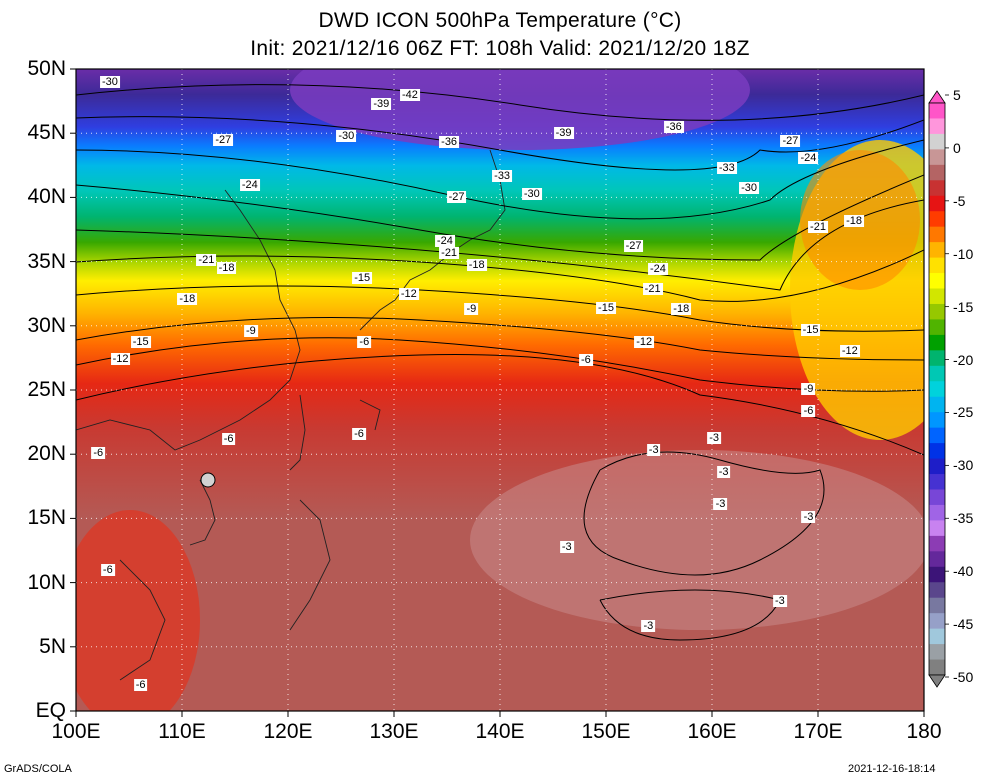 The width and height of the screenshot is (1000, 779). What do you see at coordinates (46, 133) in the screenshot?
I see `latitude-label: 45N` at bounding box center [46, 133].